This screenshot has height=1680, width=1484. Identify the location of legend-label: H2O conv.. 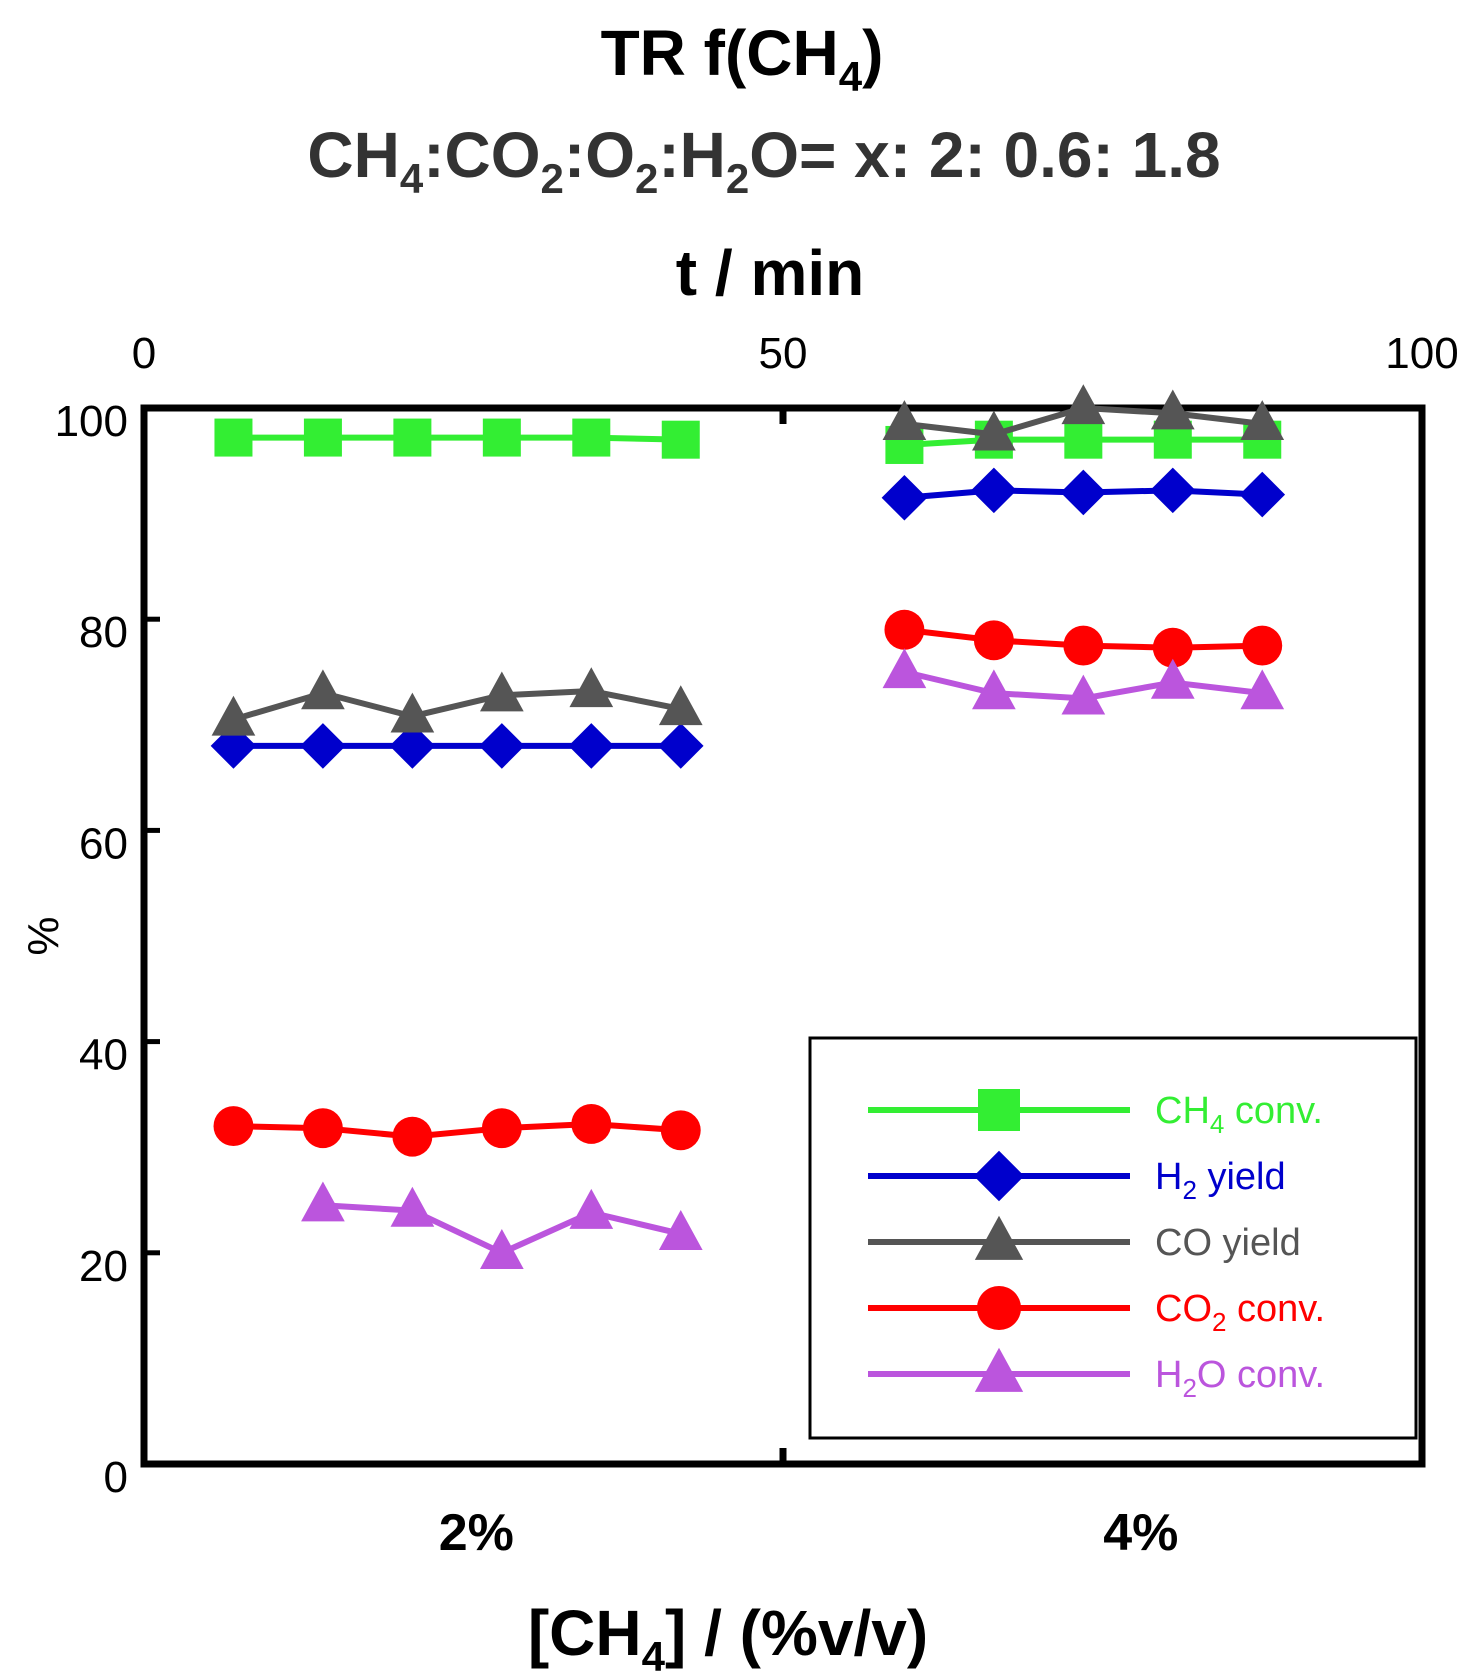
(1240, 1378).